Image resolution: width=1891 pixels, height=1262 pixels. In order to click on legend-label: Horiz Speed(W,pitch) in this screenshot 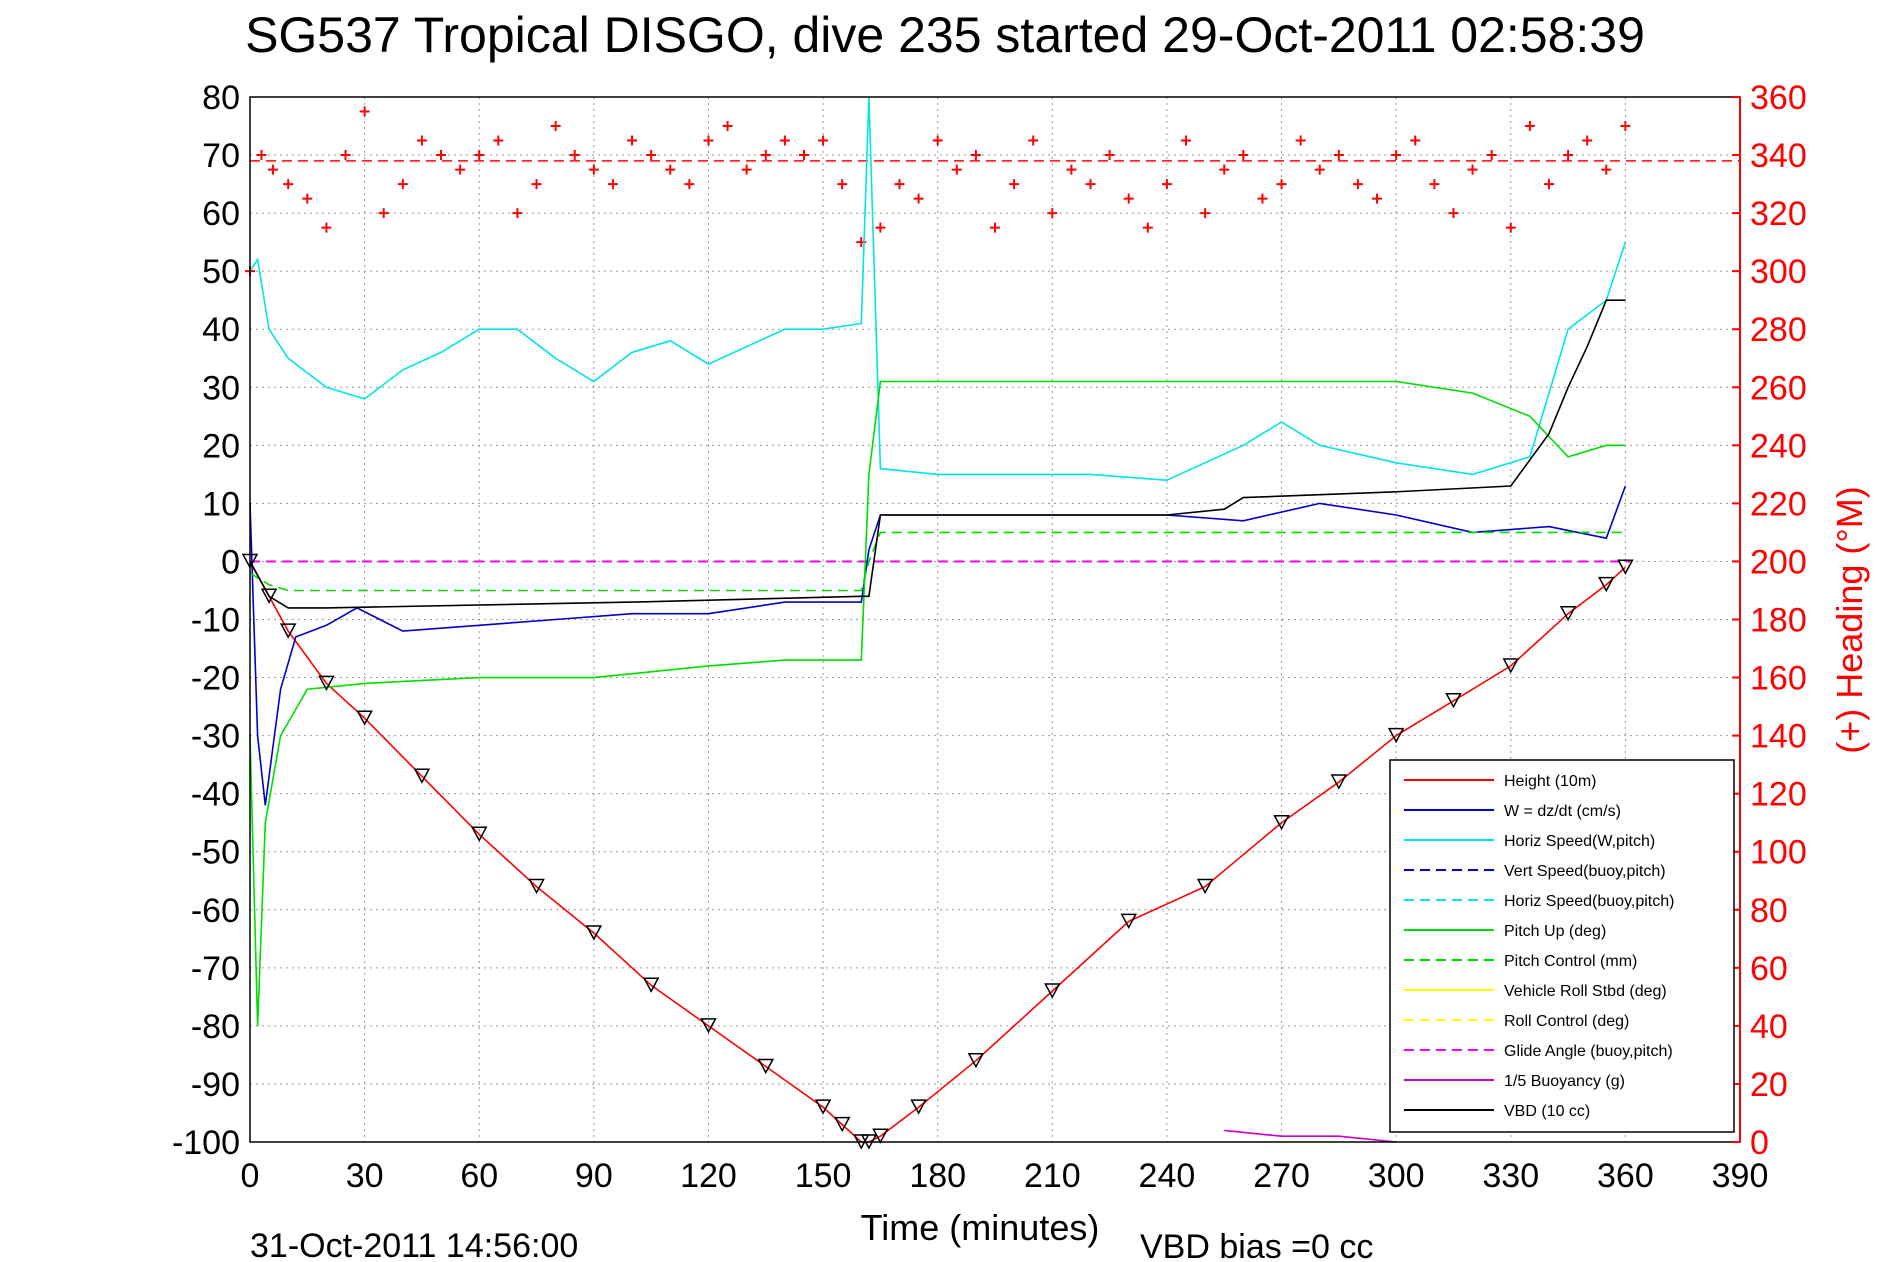, I will do `click(1579, 841)`.